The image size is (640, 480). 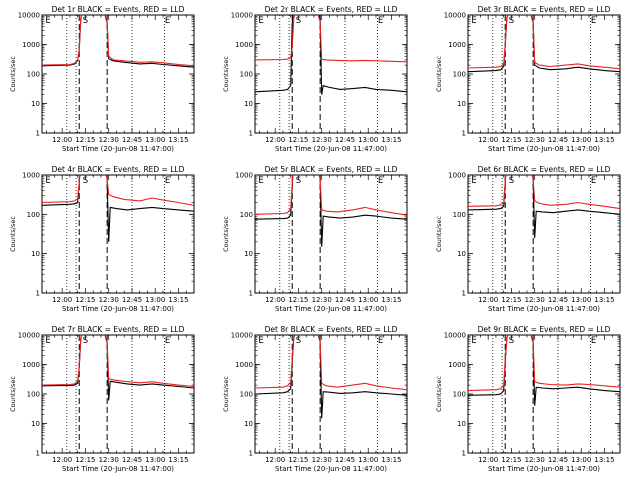 I want to click on panel-title: Det 8r BLACK = Events, RED = LLD, so click(x=331, y=329).